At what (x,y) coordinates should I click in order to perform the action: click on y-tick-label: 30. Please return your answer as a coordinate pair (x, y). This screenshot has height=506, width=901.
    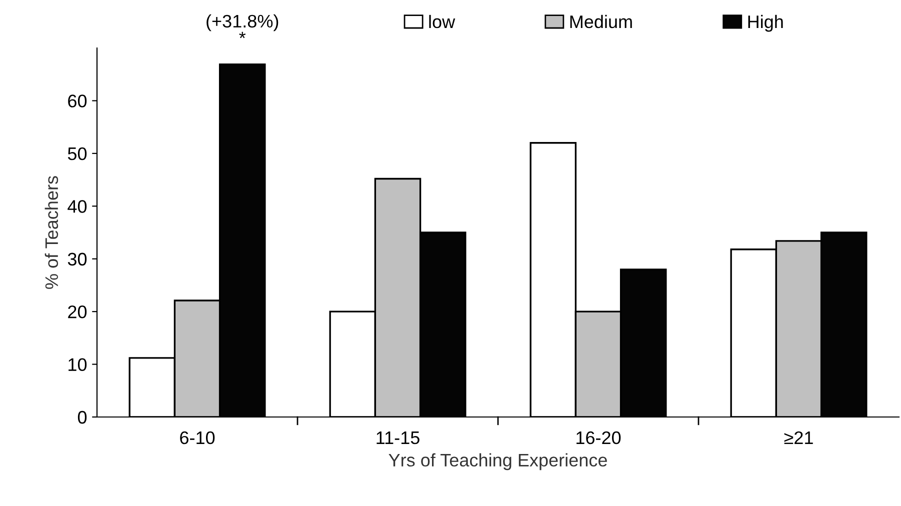
    Looking at the image, I should click on (77, 259).